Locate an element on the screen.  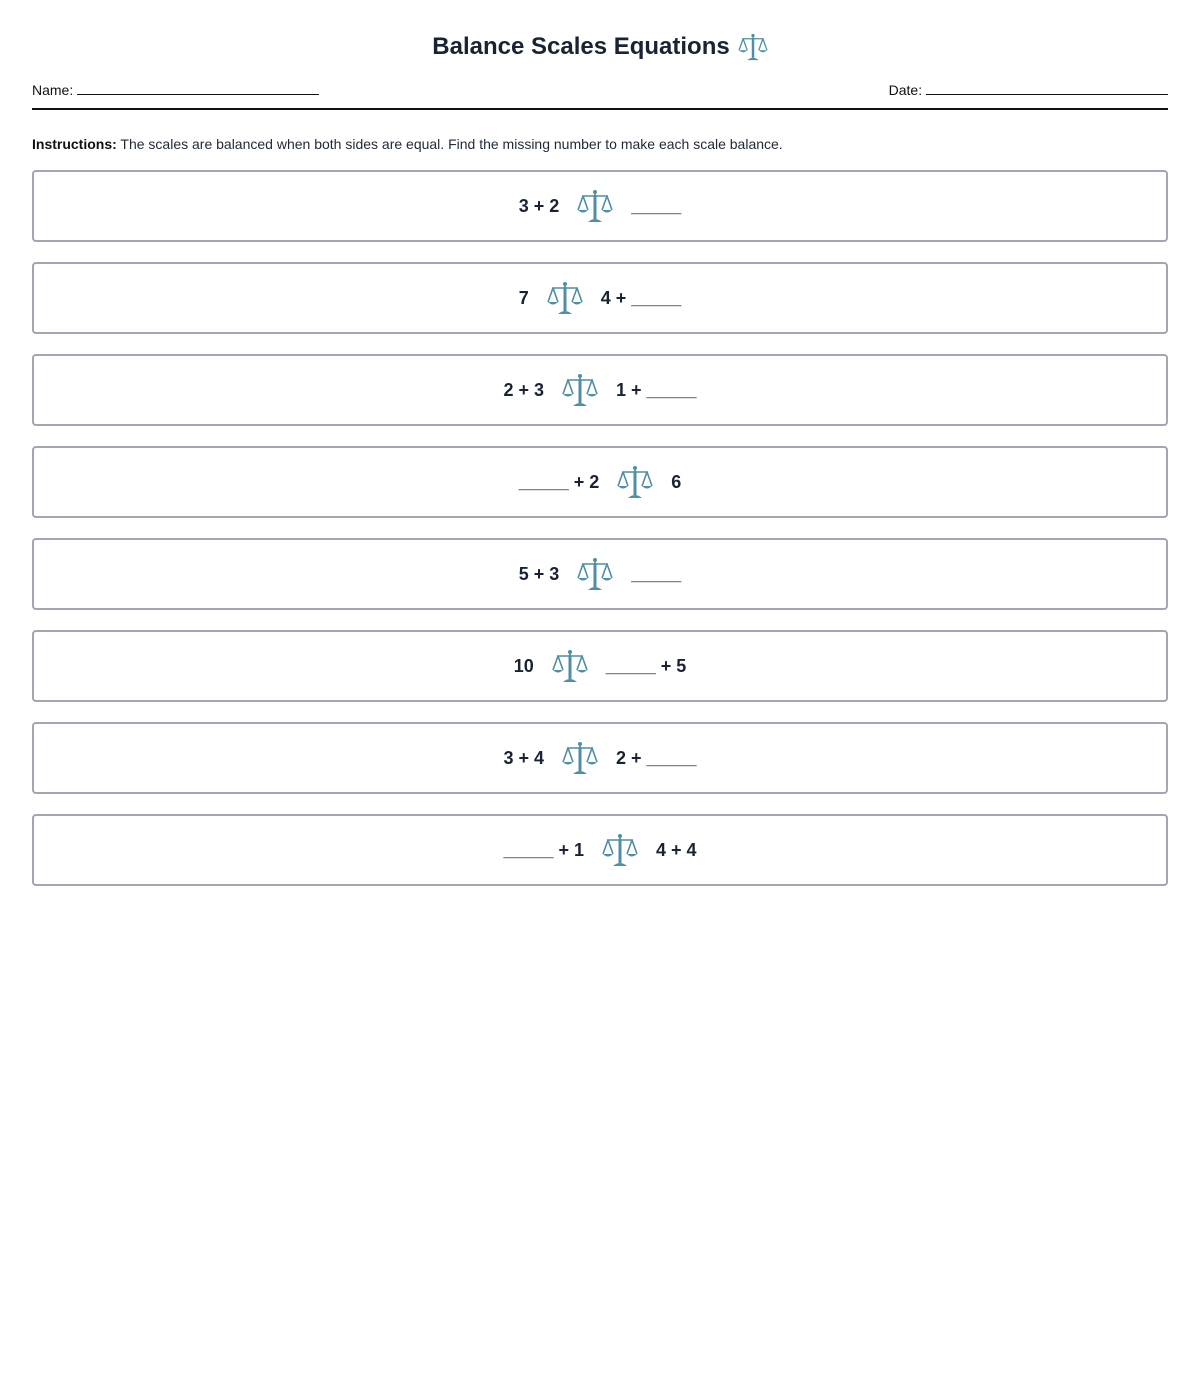
name-date-row: Name: Date: is located at coordinates (600, 96).